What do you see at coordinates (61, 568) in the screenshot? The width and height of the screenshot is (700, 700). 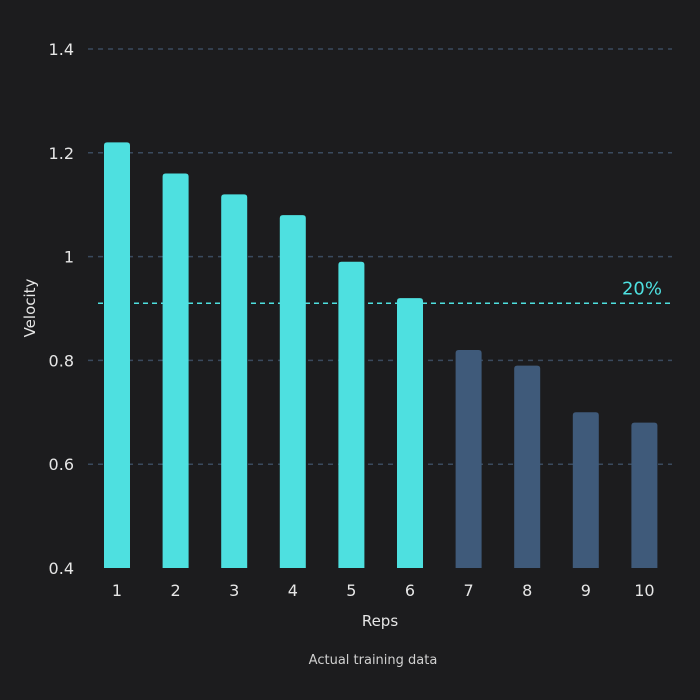 I see `y-tick-label: 0.4` at bounding box center [61, 568].